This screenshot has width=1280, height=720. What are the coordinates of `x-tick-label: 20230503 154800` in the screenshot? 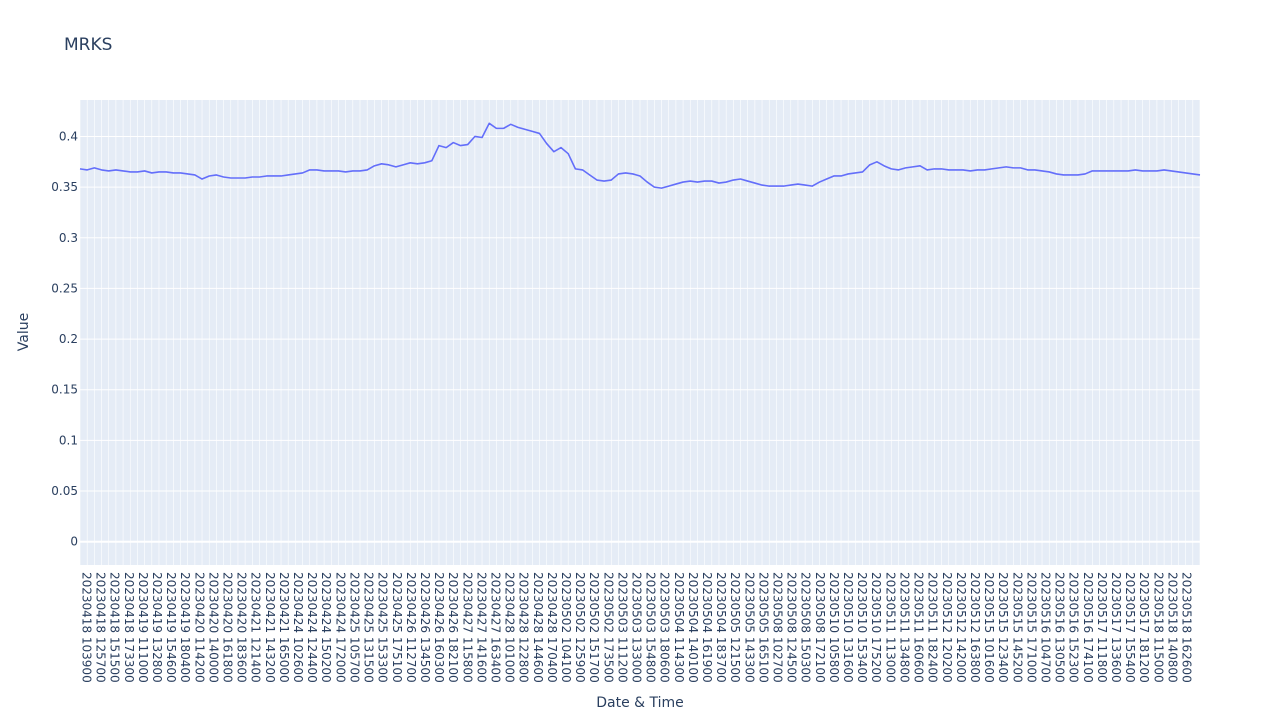 It's located at (651, 627).